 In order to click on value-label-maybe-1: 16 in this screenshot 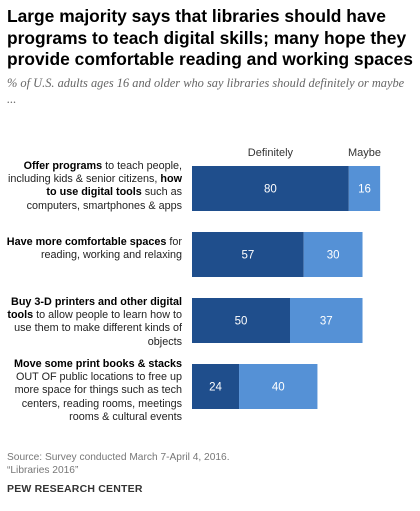, I will do `click(364, 190)`.